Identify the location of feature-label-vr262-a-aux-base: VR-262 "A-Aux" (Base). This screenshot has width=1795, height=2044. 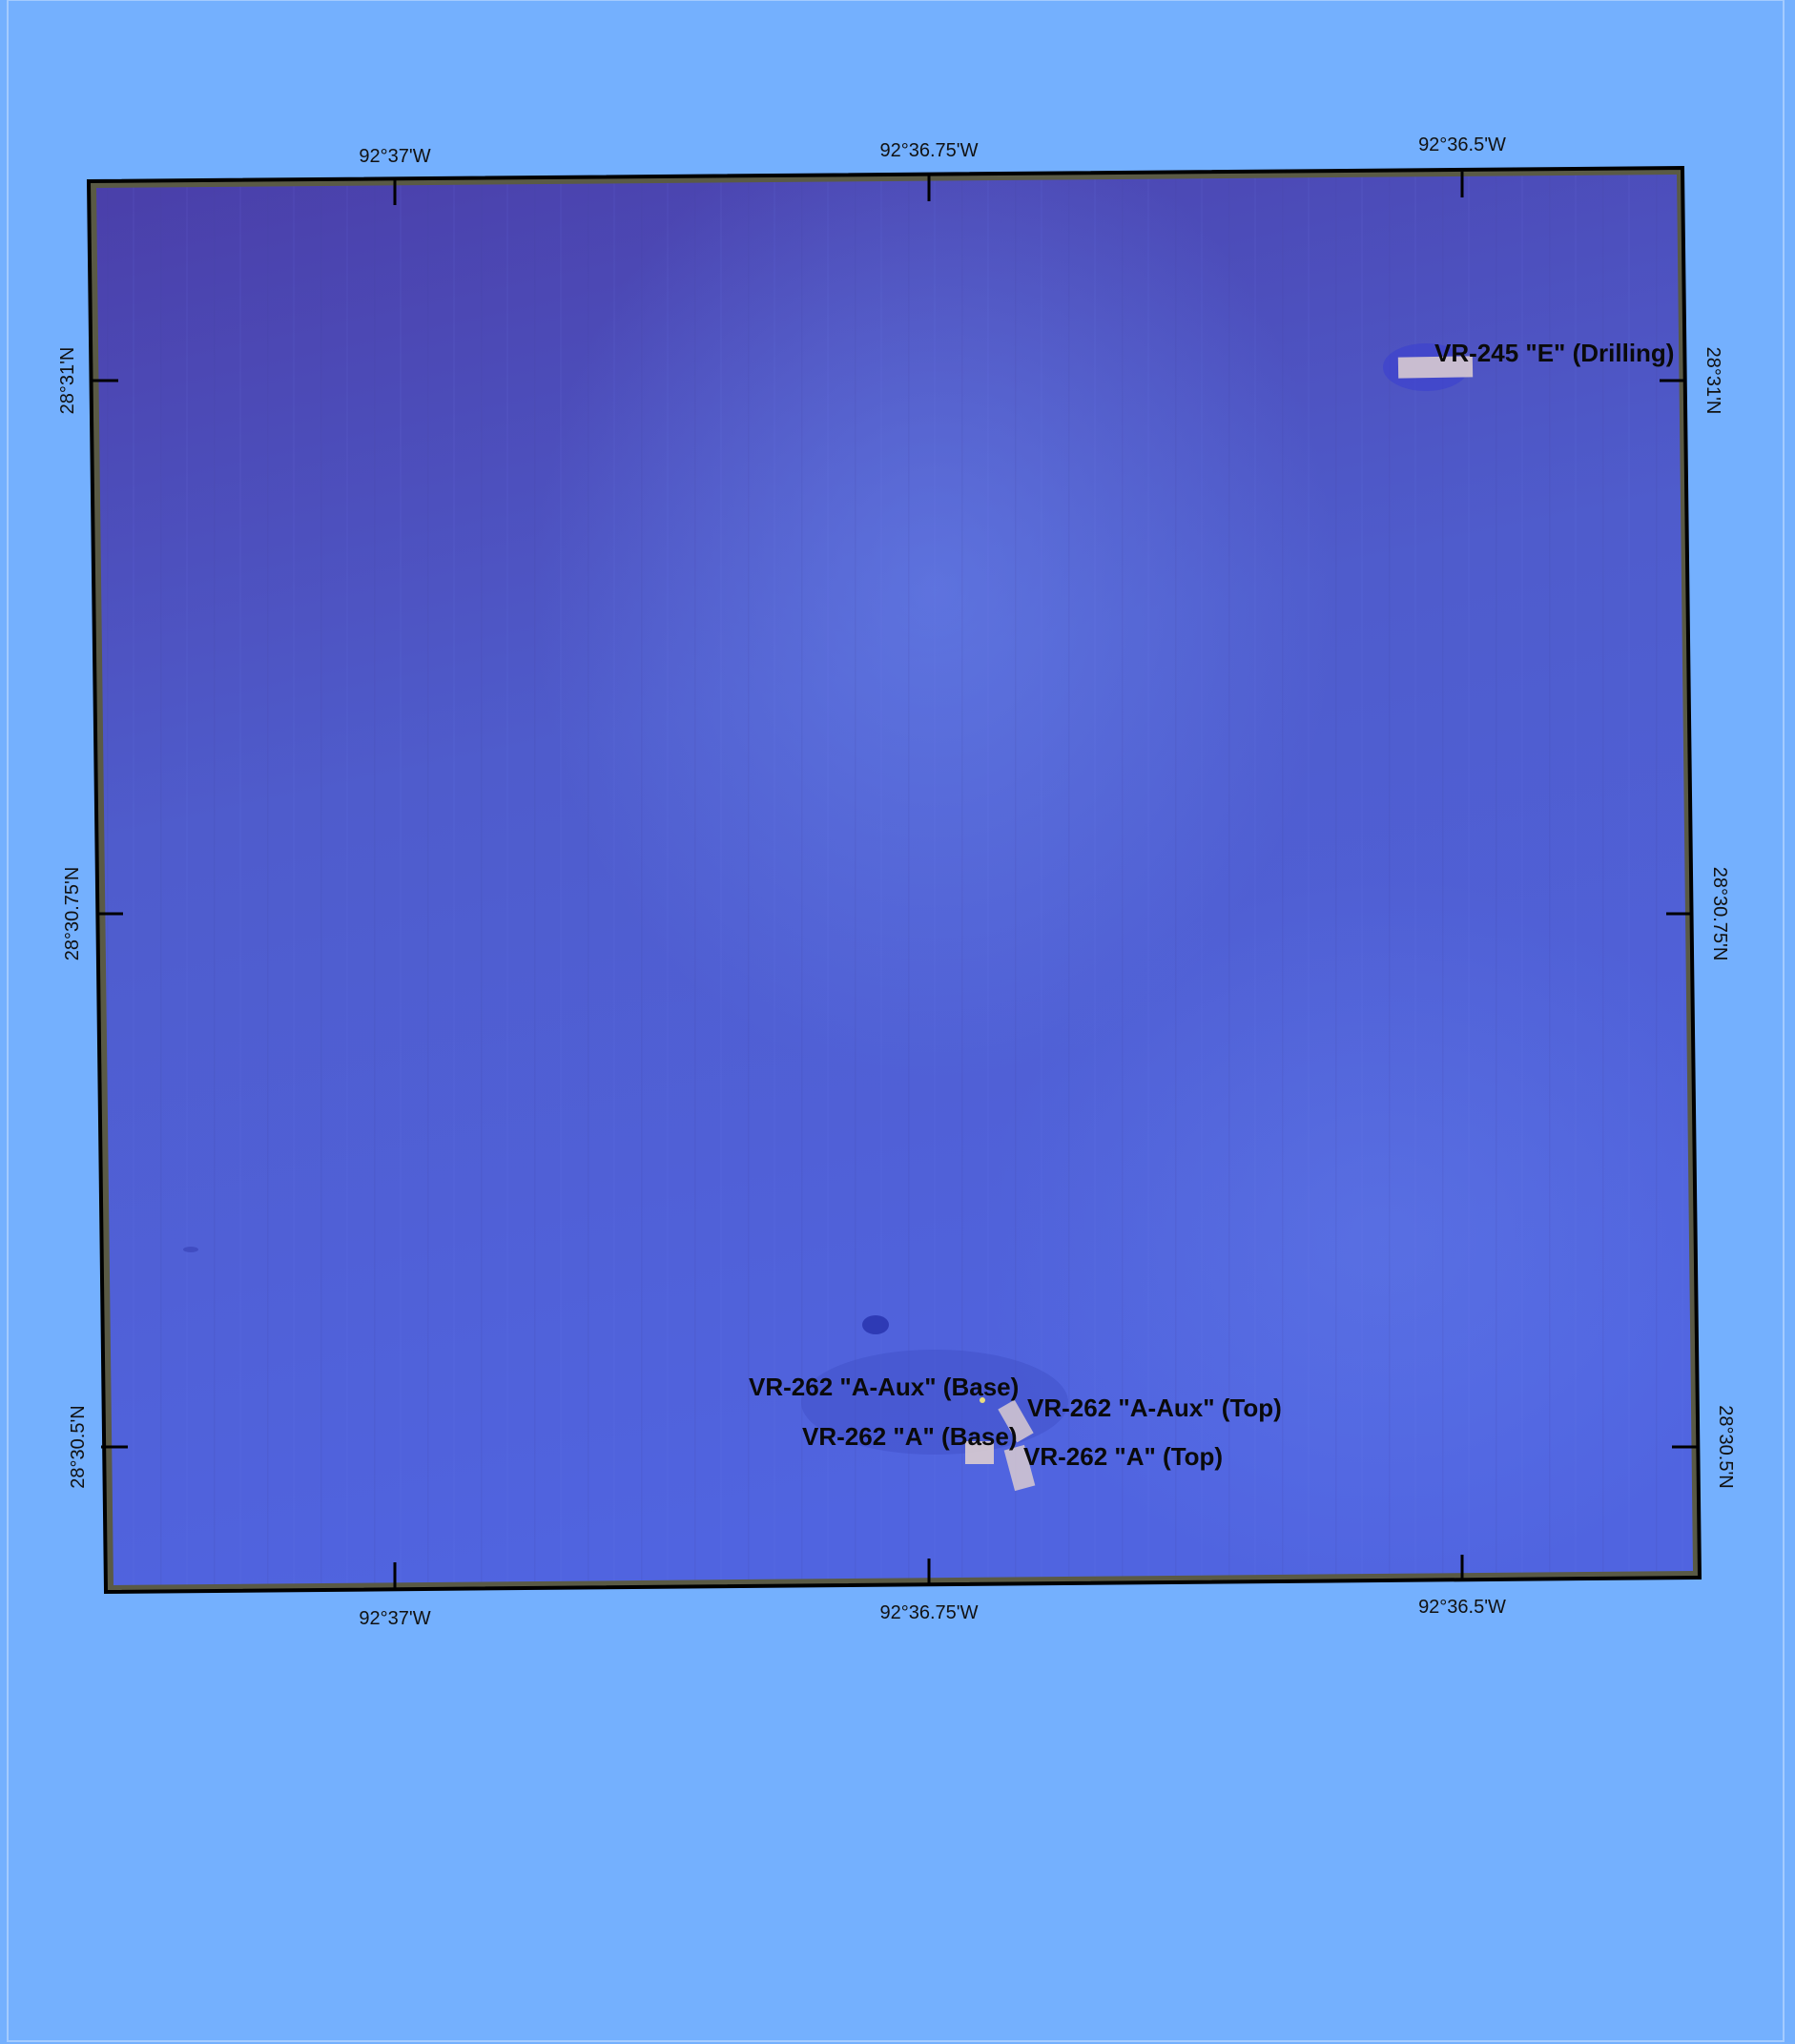
(884, 1387).